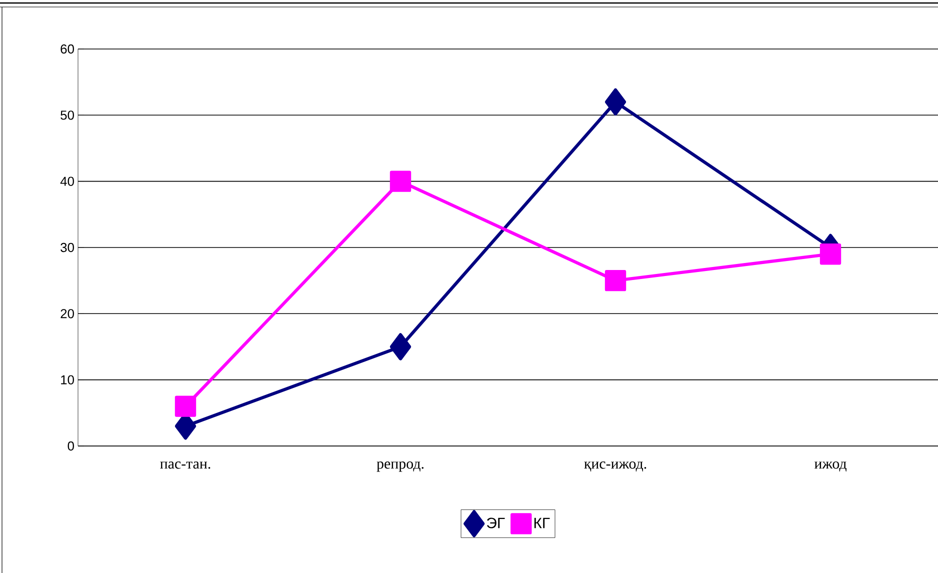  I want to click on legend-label: КГ, so click(542, 523).